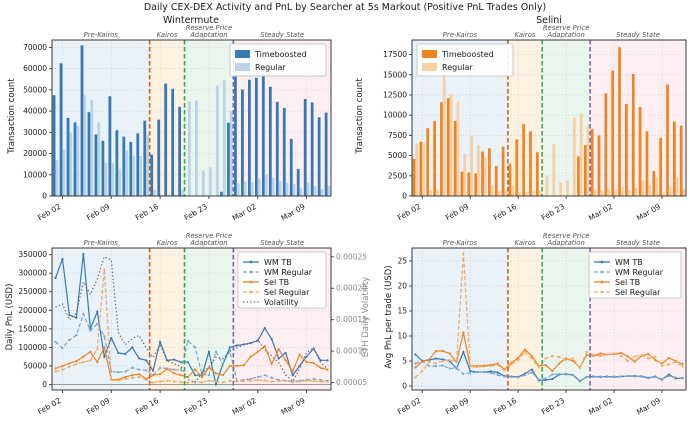 The image size is (690, 427). Describe the element at coordinates (32, 254) in the screenshot. I see `svg-text: 350000` at that location.